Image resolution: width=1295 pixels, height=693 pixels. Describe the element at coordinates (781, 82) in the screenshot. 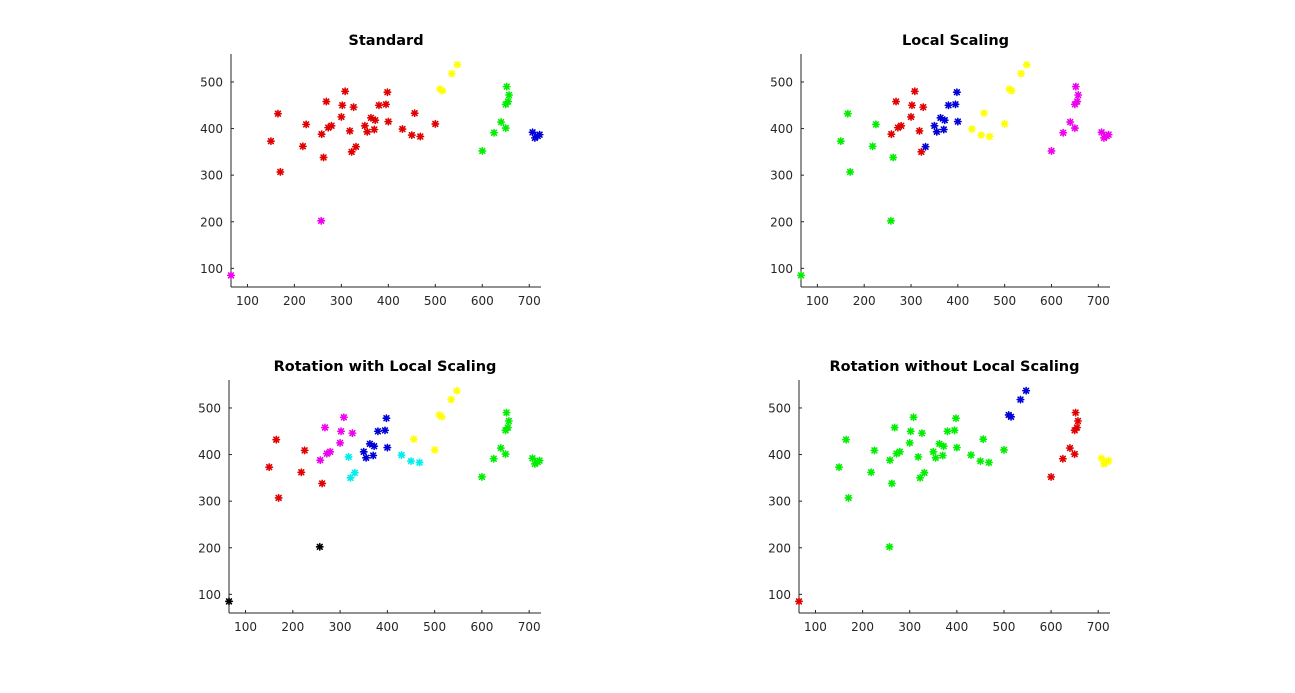

I see `y-tick-label: 500` at that location.